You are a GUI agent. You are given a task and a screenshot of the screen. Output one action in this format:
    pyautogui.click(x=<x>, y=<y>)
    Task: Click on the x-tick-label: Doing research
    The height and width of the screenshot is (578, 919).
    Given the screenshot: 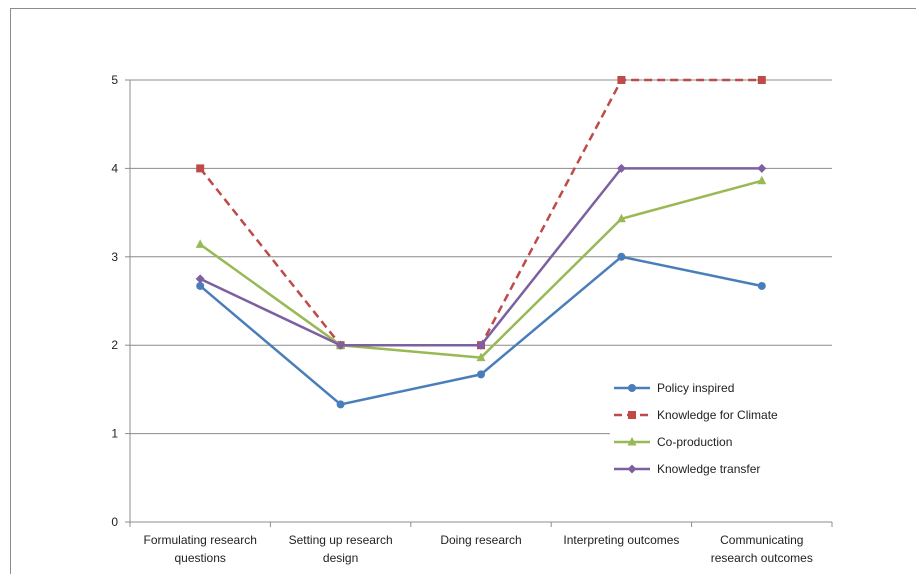 What is the action you would take?
    pyautogui.click(x=480, y=540)
    